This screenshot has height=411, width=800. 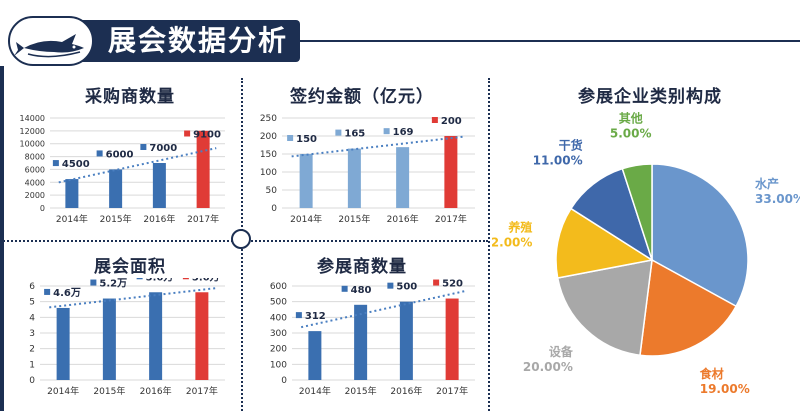 I want to click on data-label: 150, so click(x=306, y=139).